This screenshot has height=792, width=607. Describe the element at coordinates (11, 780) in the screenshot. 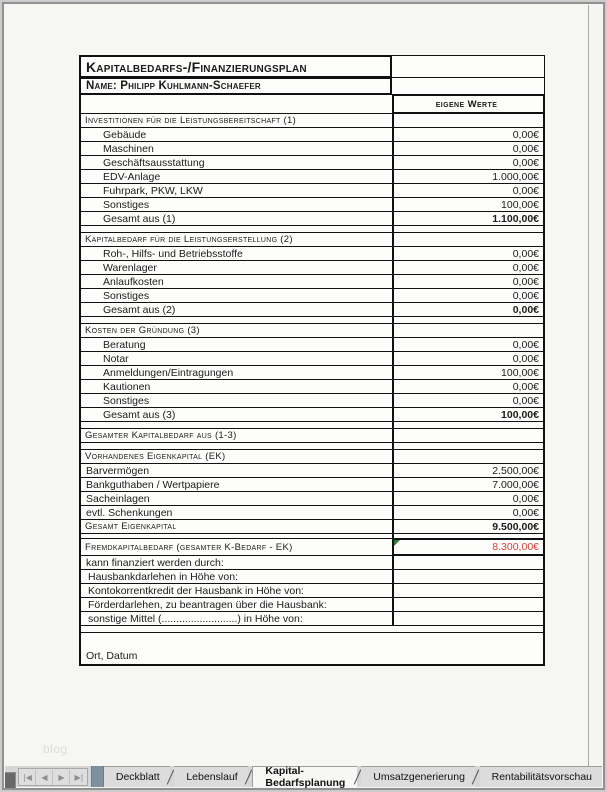

I see `window-corner-grip` at that location.